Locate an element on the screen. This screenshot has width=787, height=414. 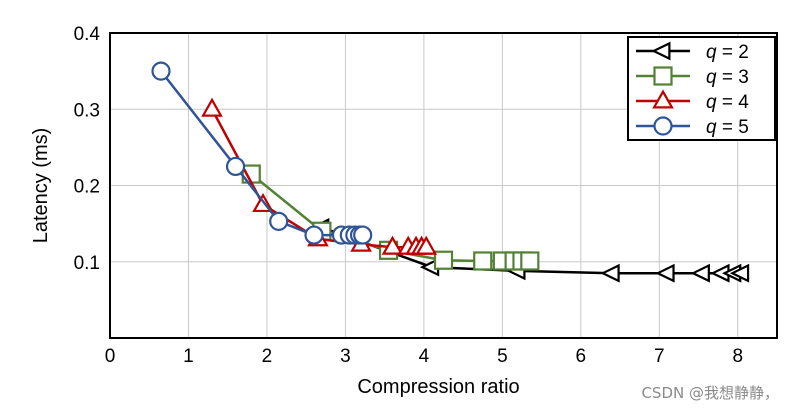
legend-box is located at coordinates (701, 88).